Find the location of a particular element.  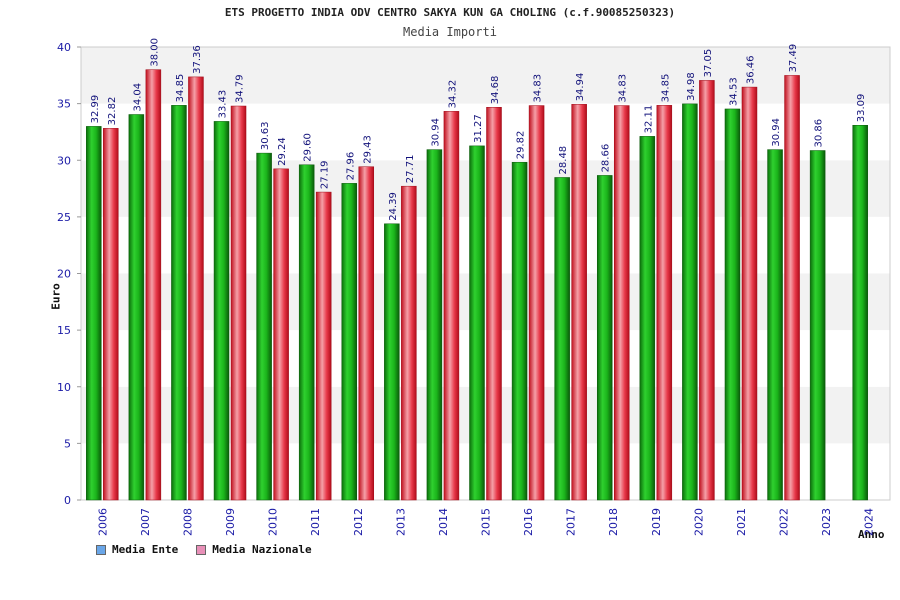

y-tick-label: 40 is located at coordinates (64, 47).